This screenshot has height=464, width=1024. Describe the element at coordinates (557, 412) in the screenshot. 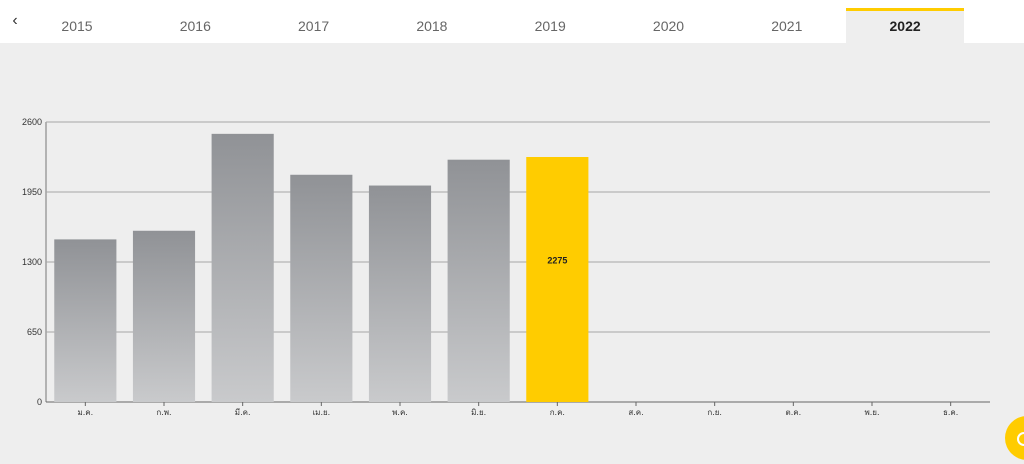

I see `x-tick-label: ก.ค.` at that location.